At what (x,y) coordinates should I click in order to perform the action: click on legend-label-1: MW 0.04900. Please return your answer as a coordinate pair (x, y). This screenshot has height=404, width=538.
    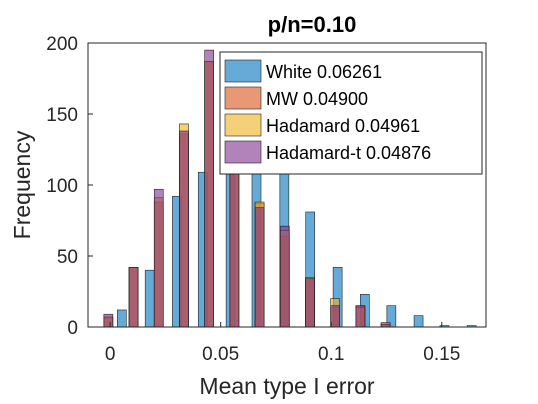
    Looking at the image, I should click on (317, 99).